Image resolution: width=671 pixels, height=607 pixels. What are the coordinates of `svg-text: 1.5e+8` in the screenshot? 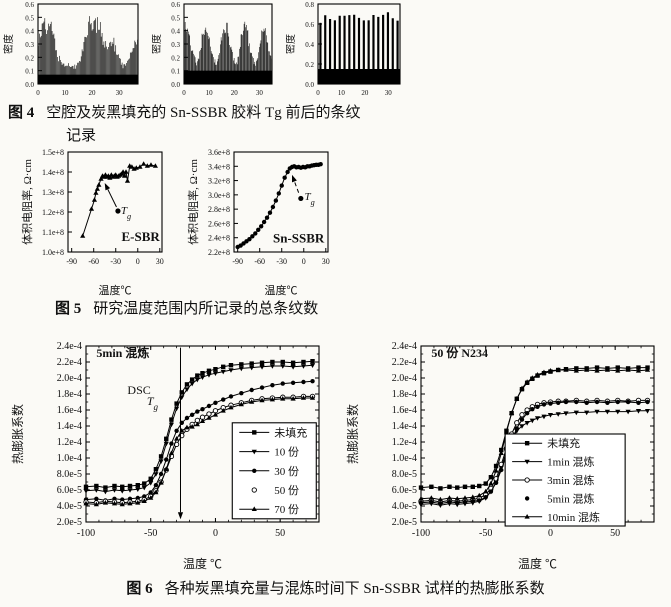 It's located at (53, 152).